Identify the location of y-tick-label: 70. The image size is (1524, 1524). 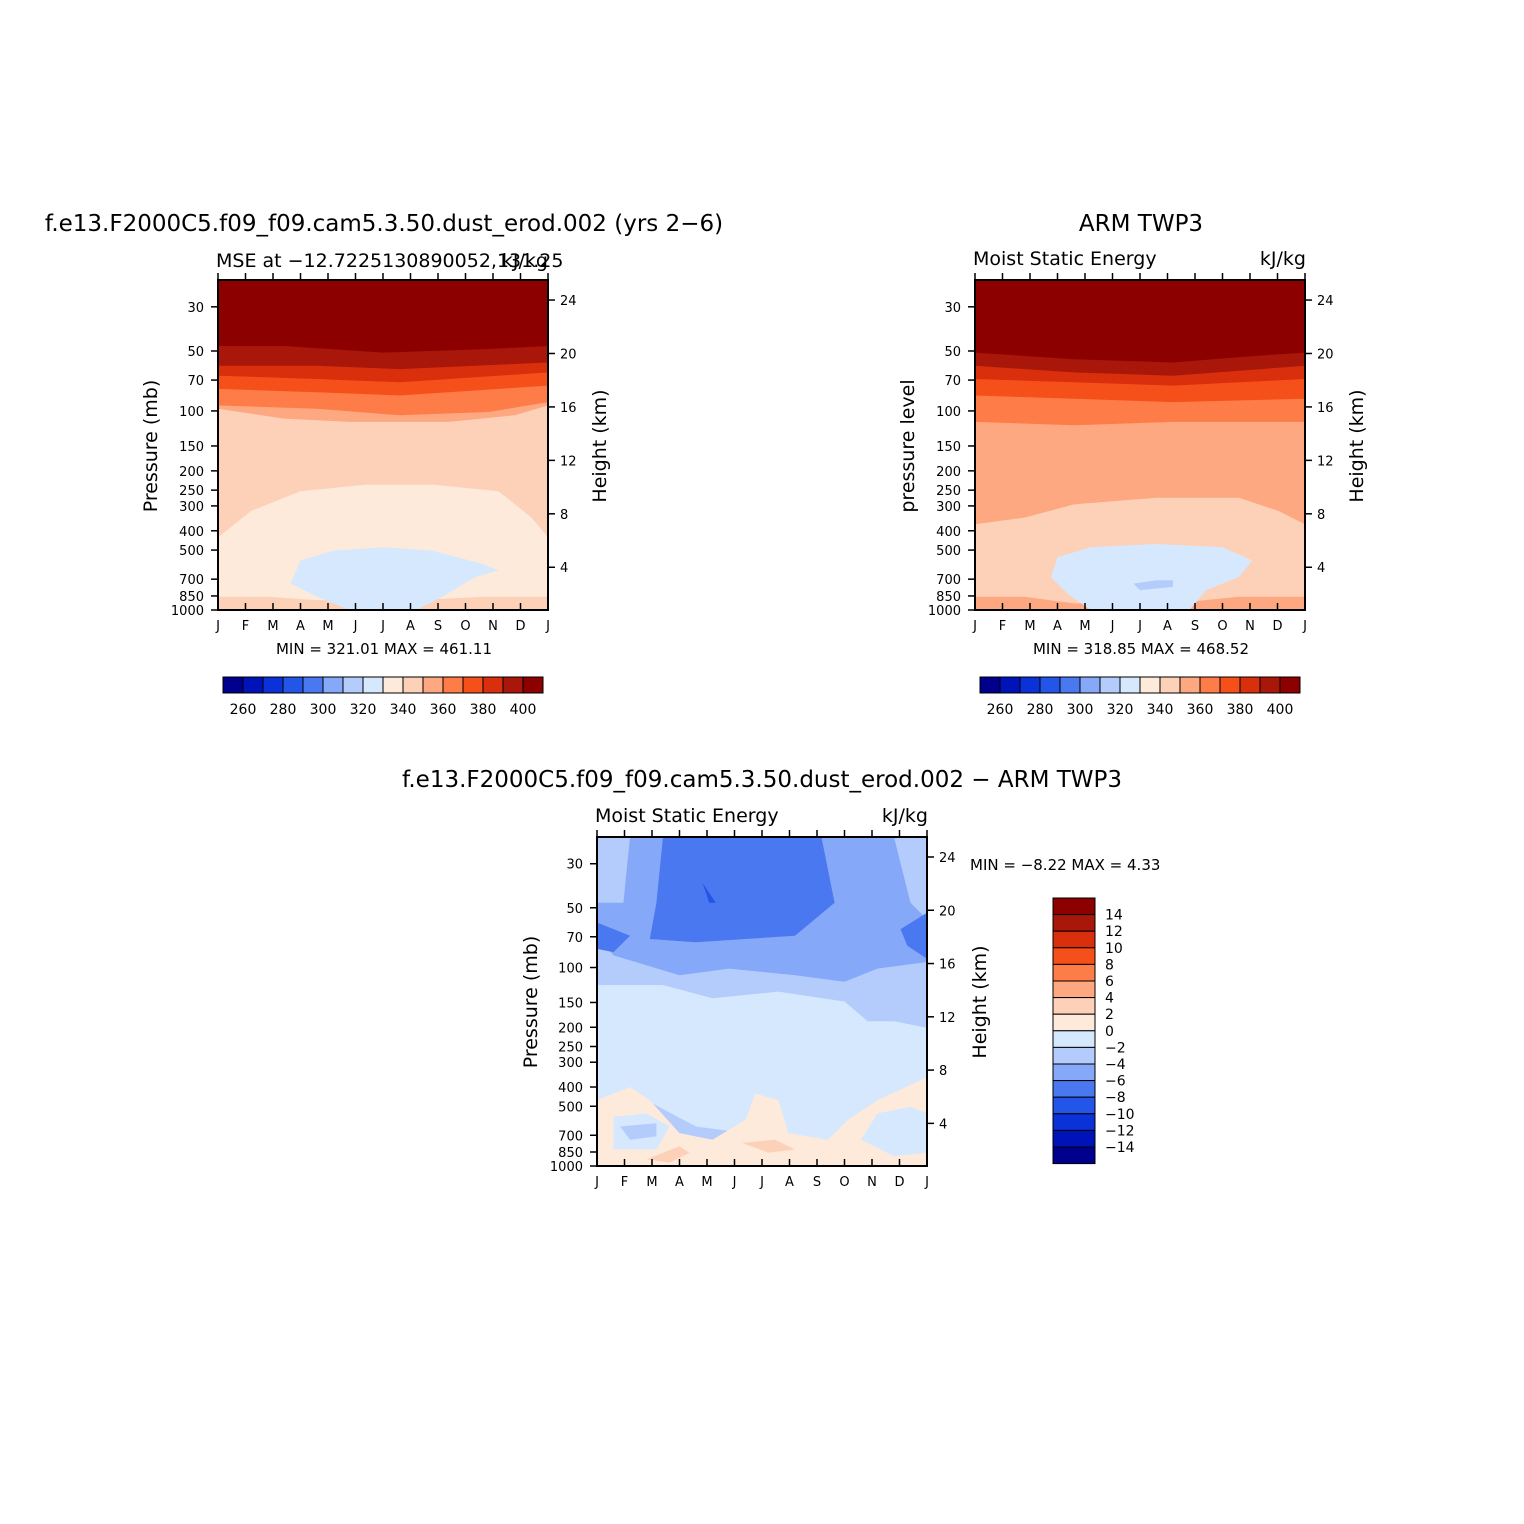
(195, 381).